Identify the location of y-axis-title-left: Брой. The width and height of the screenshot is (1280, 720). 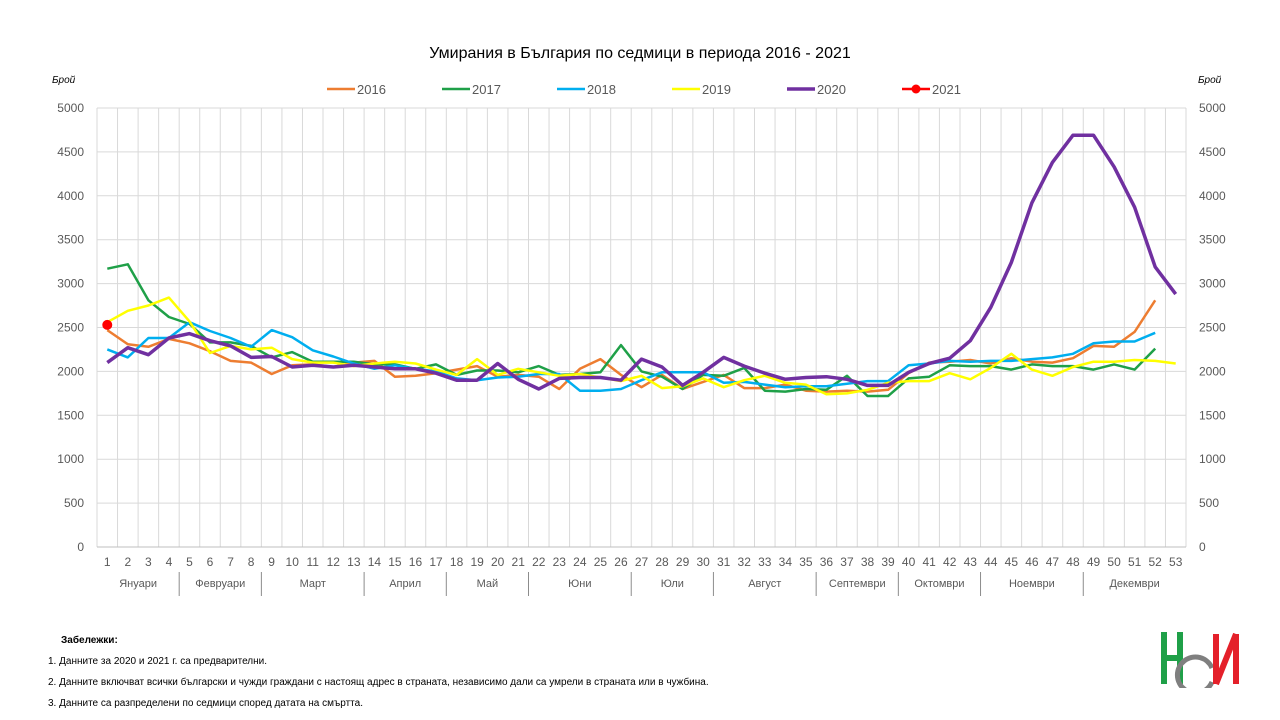
(64, 80).